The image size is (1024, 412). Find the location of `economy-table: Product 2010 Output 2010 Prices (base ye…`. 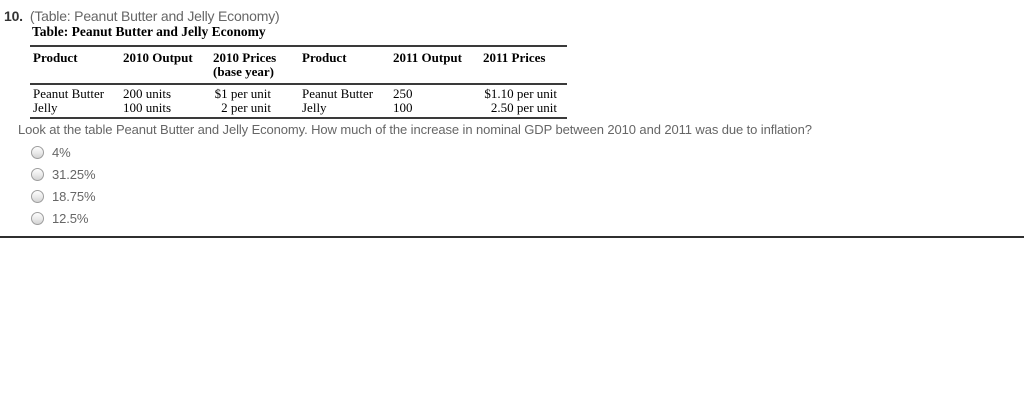

economy-table: Product 2010 Output 2010 Prices (base ye… is located at coordinates (298, 82).